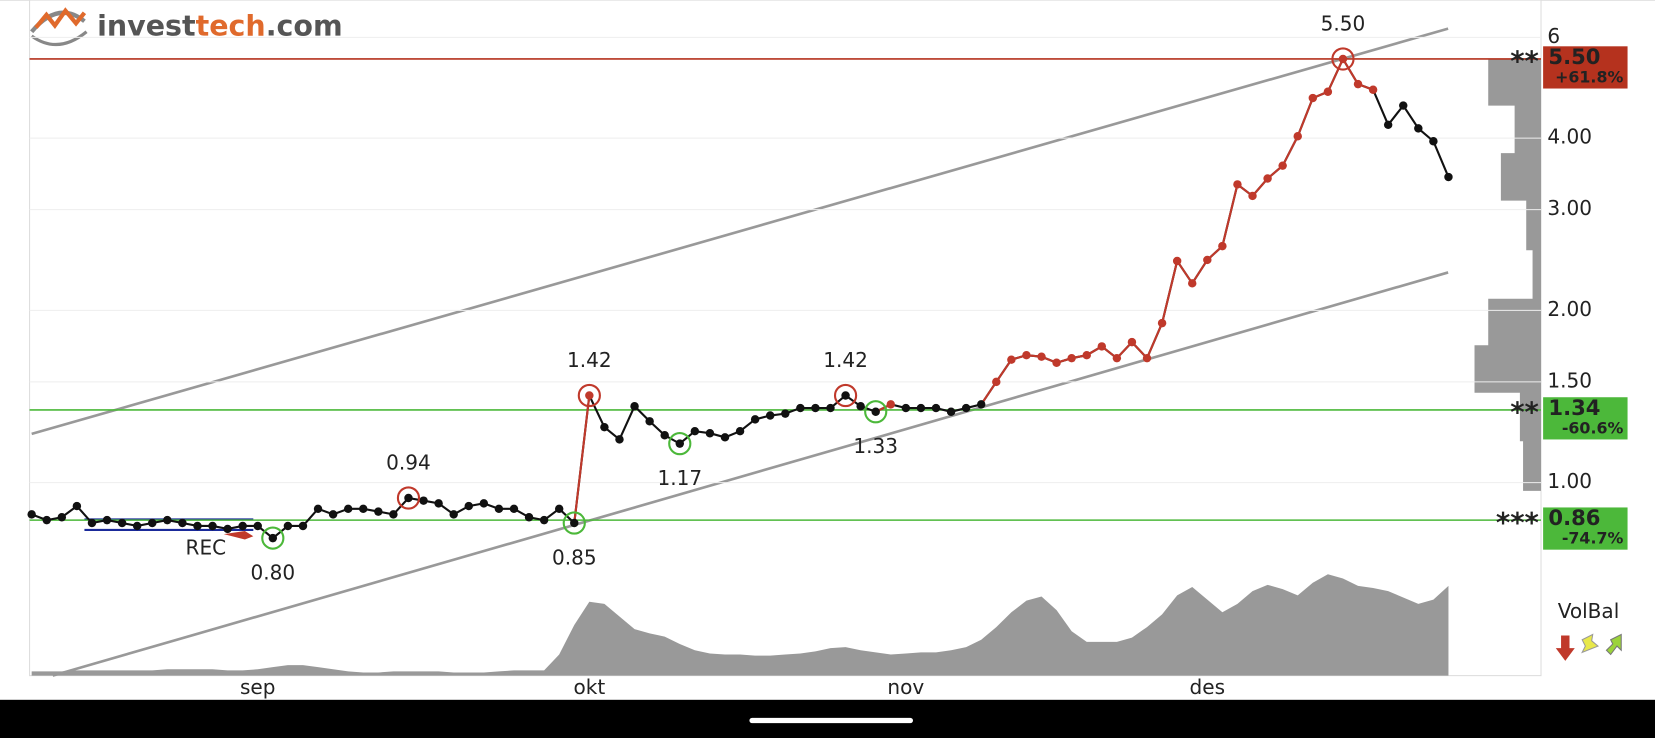 This screenshot has width=1655, height=738. Describe the element at coordinates (1208, 687) in the screenshot. I see `x-tick-label: des` at that location.